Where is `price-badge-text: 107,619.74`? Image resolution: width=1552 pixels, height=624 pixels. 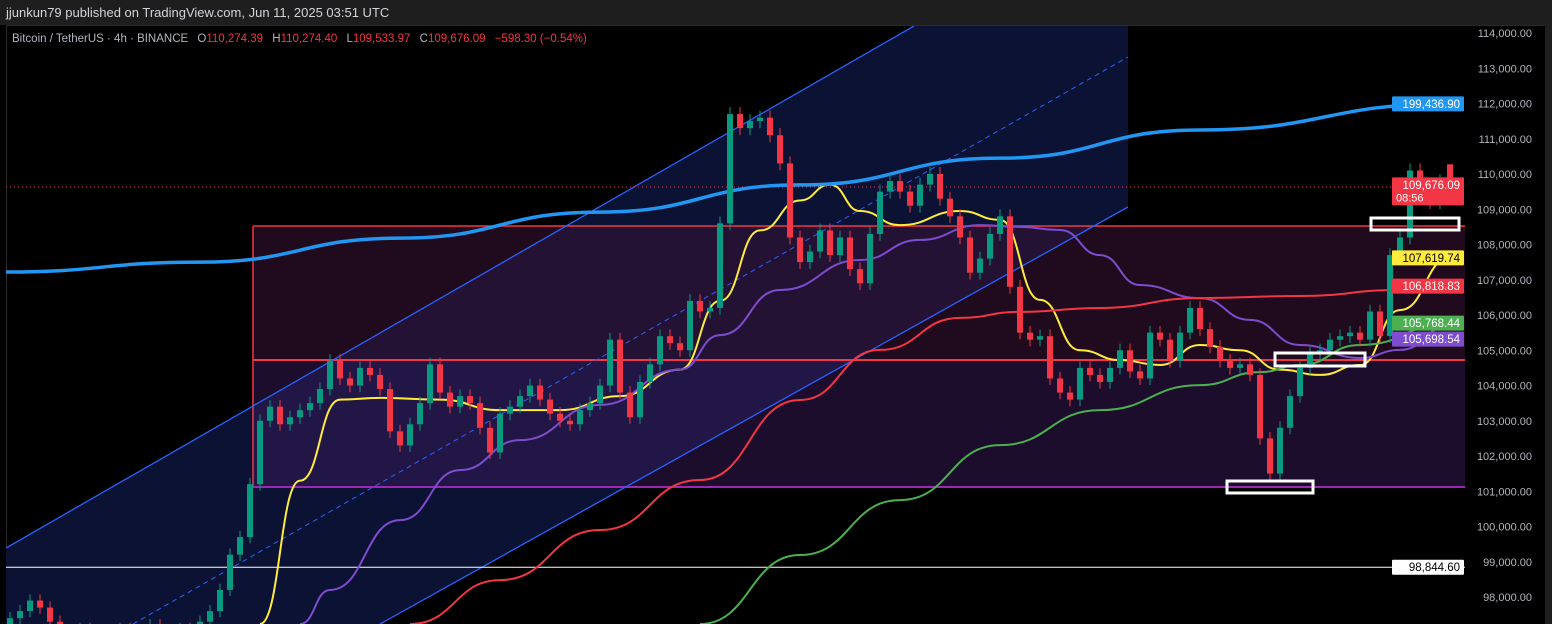 price-badge-text: 107,619.74 is located at coordinates (1431, 259).